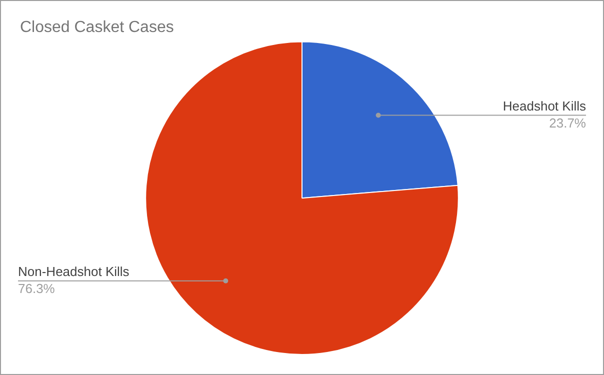 The image size is (604, 375). I want to click on data-label: 76.3%, so click(37, 288).